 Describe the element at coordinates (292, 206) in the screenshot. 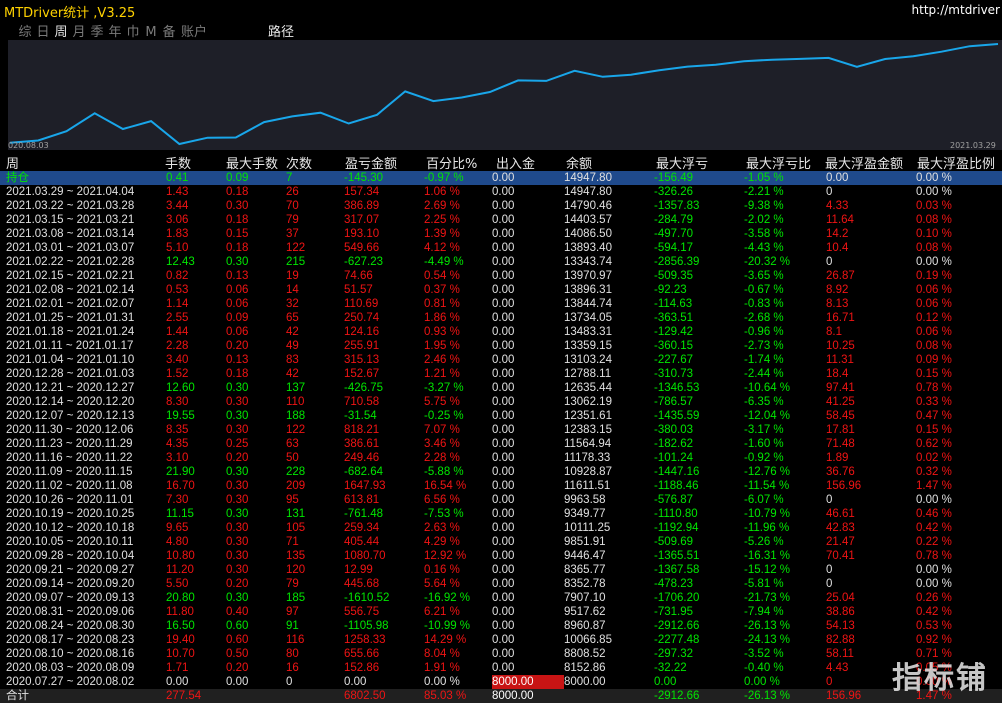

I see `cell-3: 70` at that location.